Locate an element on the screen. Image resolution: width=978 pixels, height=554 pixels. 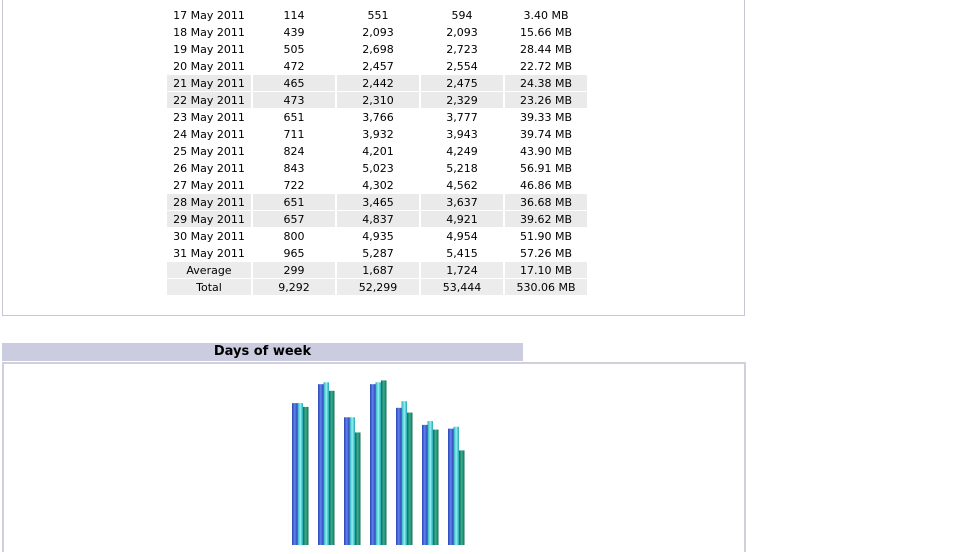
table-row: Average 299 1,687 1,724 17.10 MB is located at coordinates (377, 270).